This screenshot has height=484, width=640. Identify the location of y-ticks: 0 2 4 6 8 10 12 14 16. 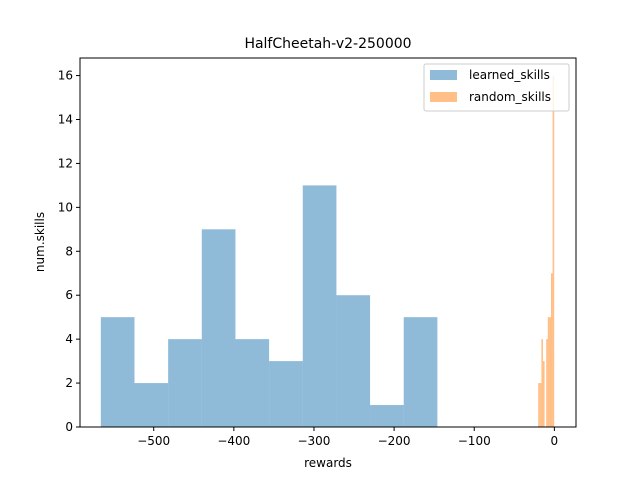
(69, 251).